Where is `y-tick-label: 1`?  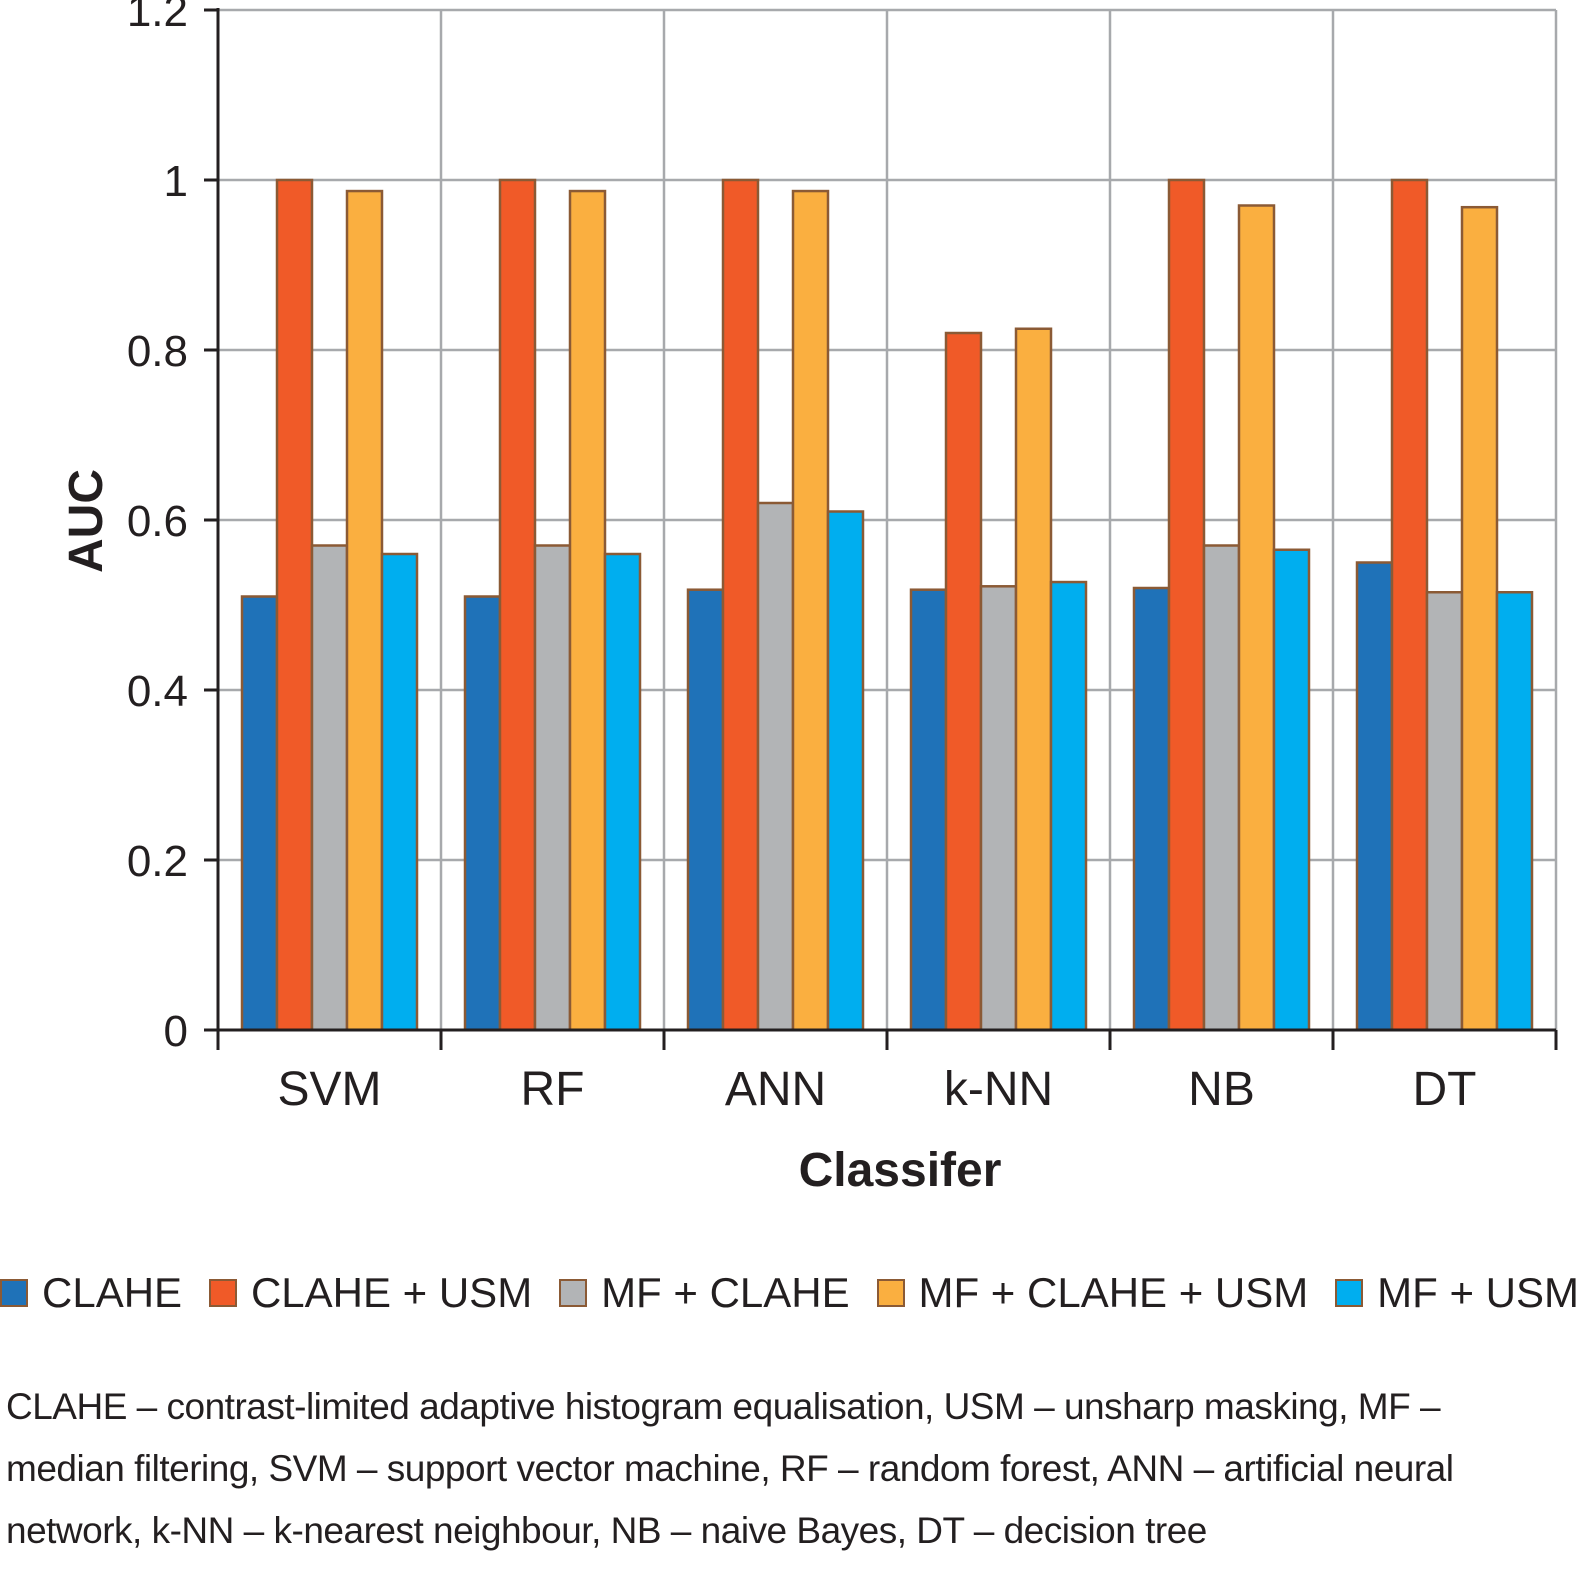
y-tick-label: 1 is located at coordinates (176, 181).